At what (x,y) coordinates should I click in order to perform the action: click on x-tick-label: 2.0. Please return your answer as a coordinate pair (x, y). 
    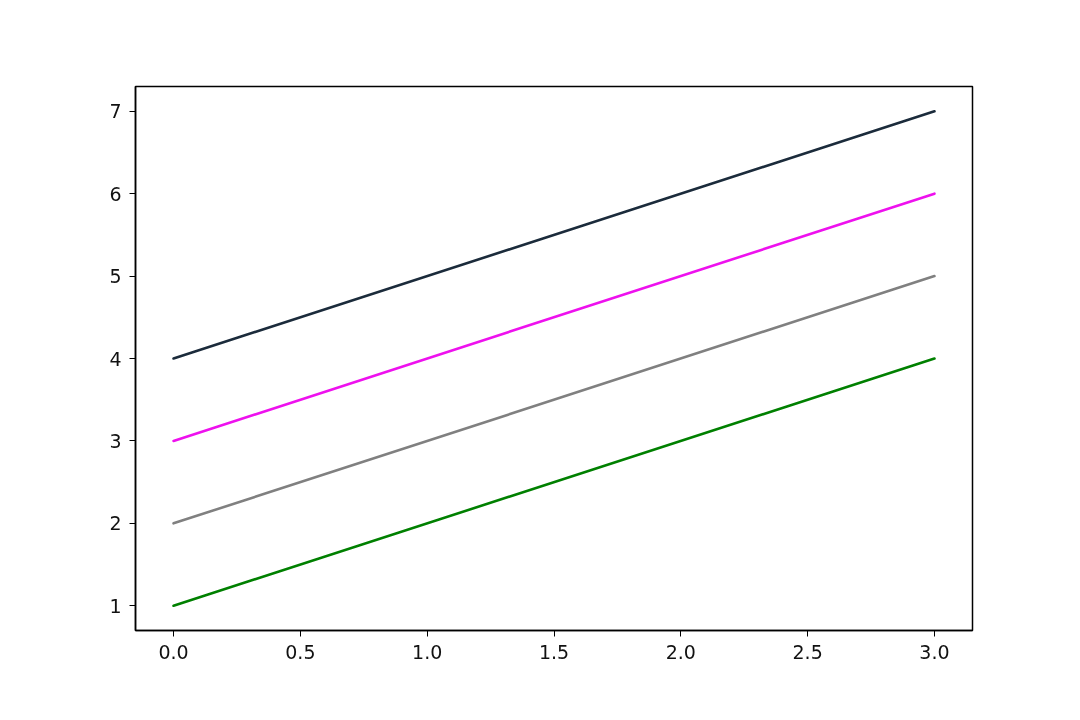
    Looking at the image, I should click on (680, 651).